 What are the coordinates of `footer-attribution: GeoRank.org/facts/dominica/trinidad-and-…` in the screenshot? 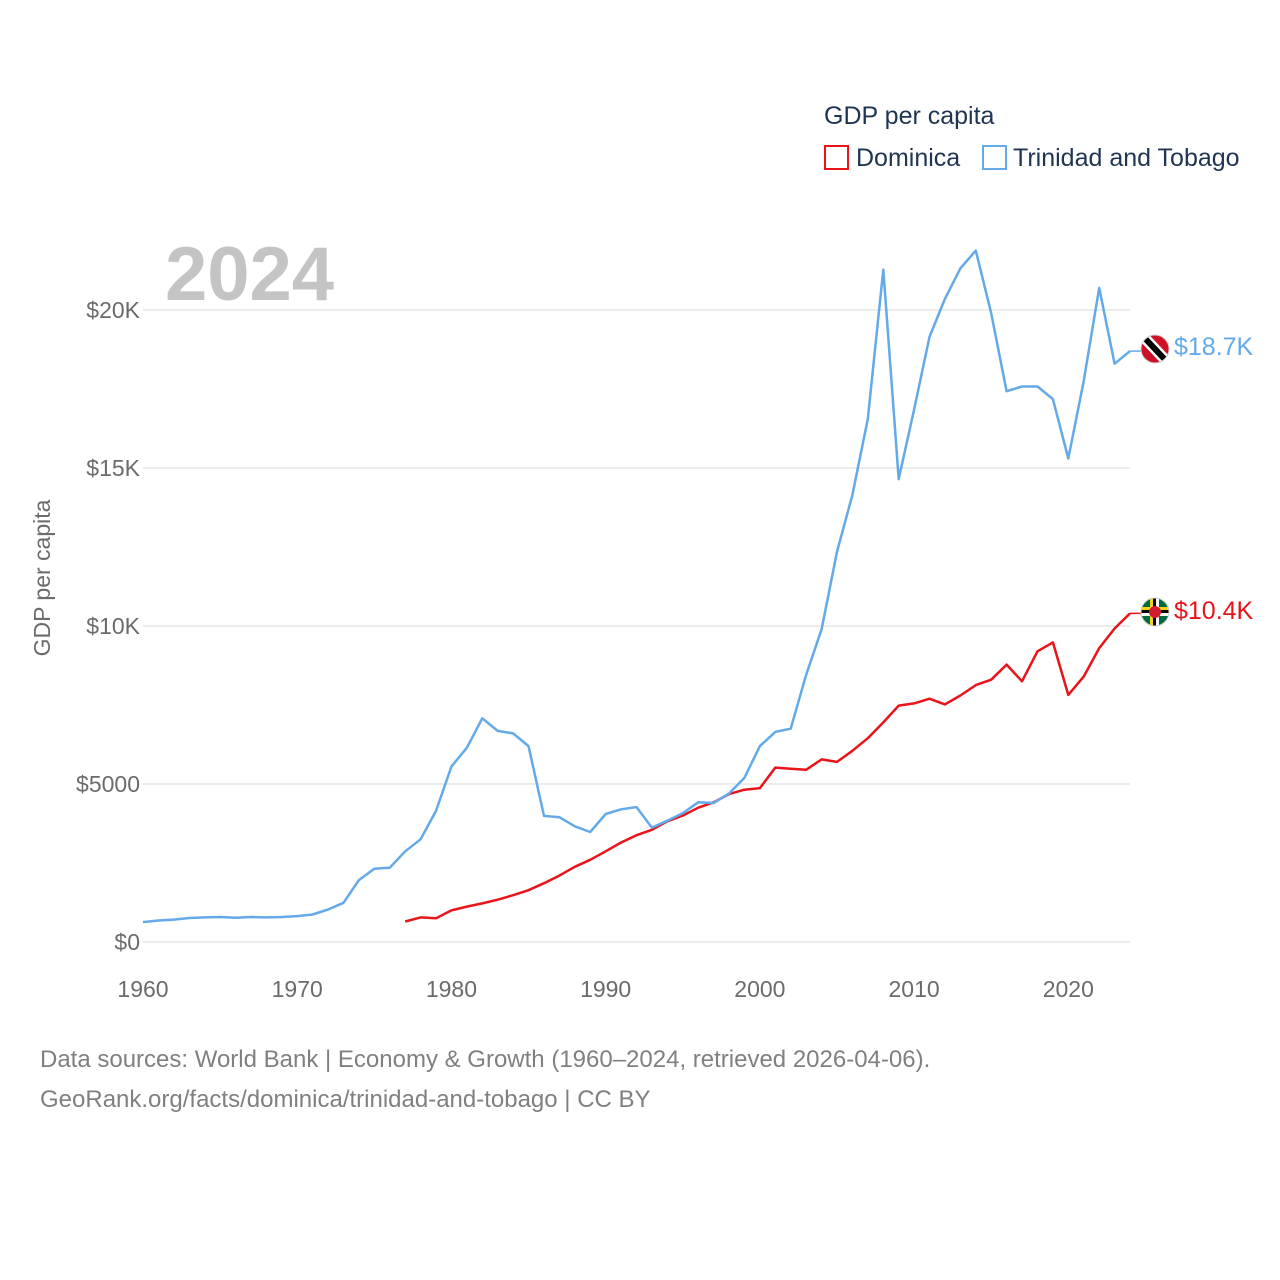 It's located at (345, 1099).